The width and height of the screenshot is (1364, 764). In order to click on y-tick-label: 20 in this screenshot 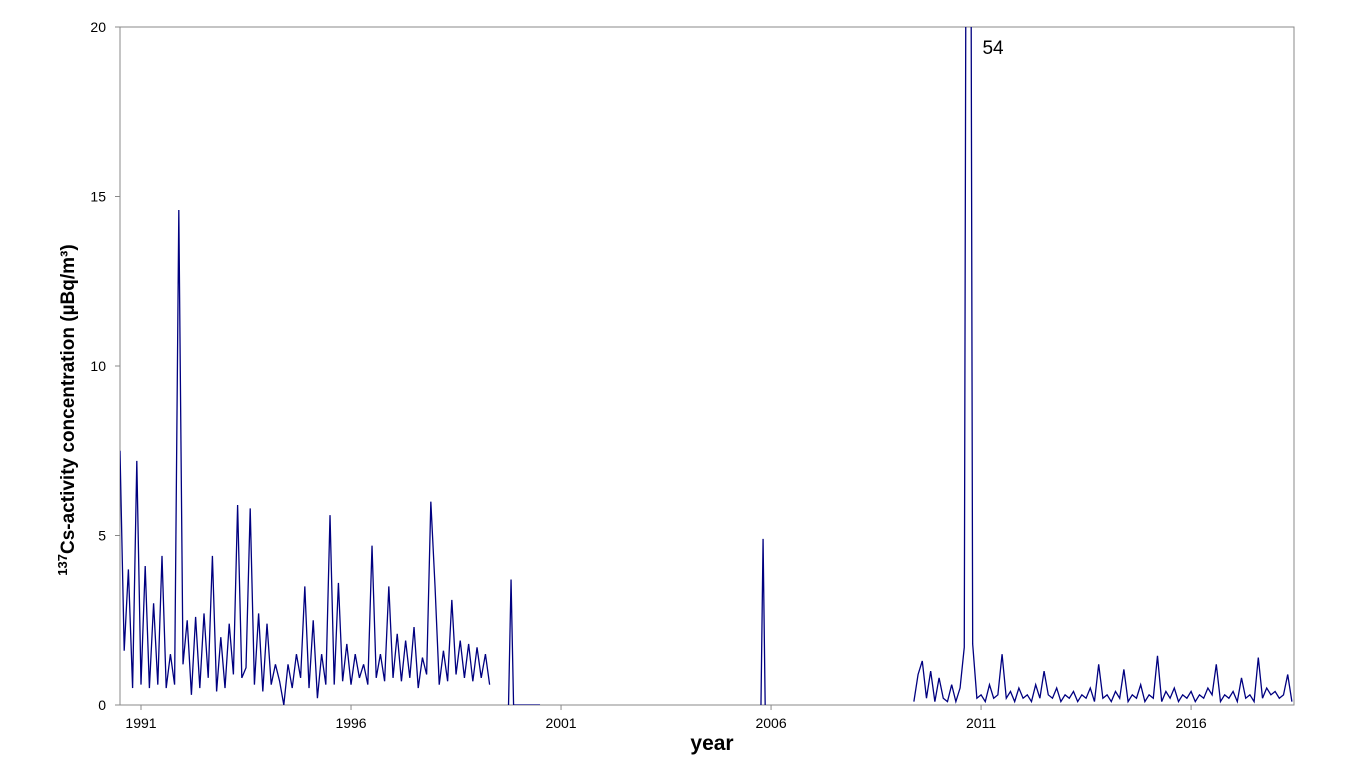, I will do `click(98, 27)`.